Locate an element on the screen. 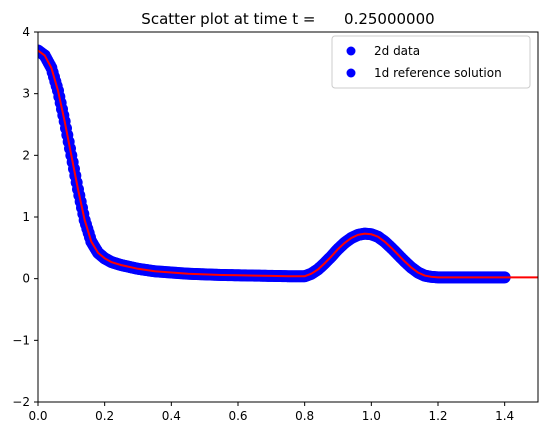  y-tick-label: −2 is located at coordinates (21, 402).